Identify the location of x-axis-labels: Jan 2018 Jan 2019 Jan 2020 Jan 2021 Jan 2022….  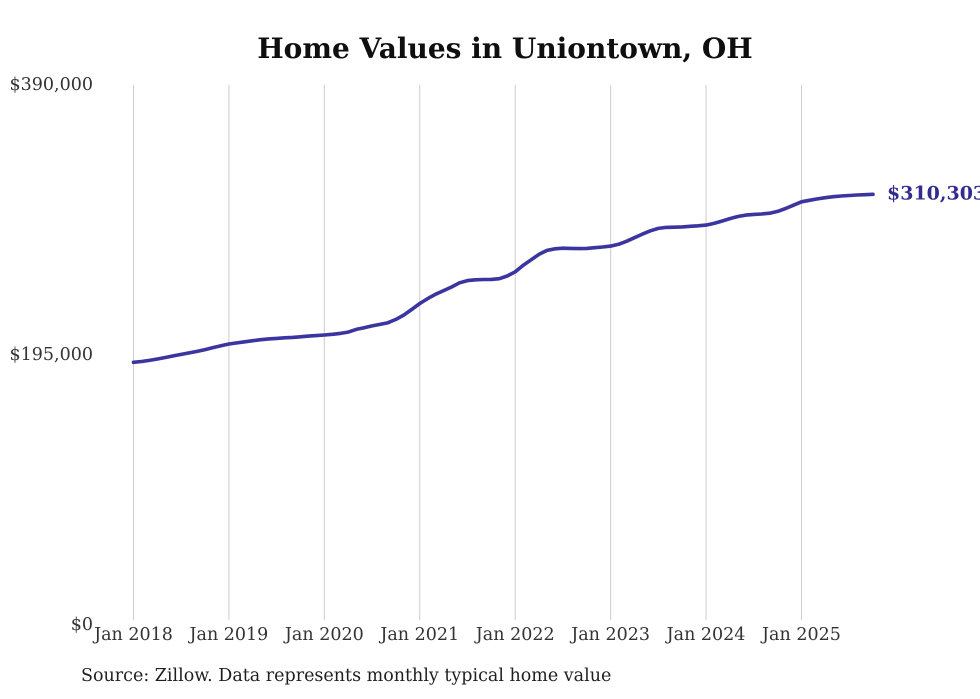
(466, 635).